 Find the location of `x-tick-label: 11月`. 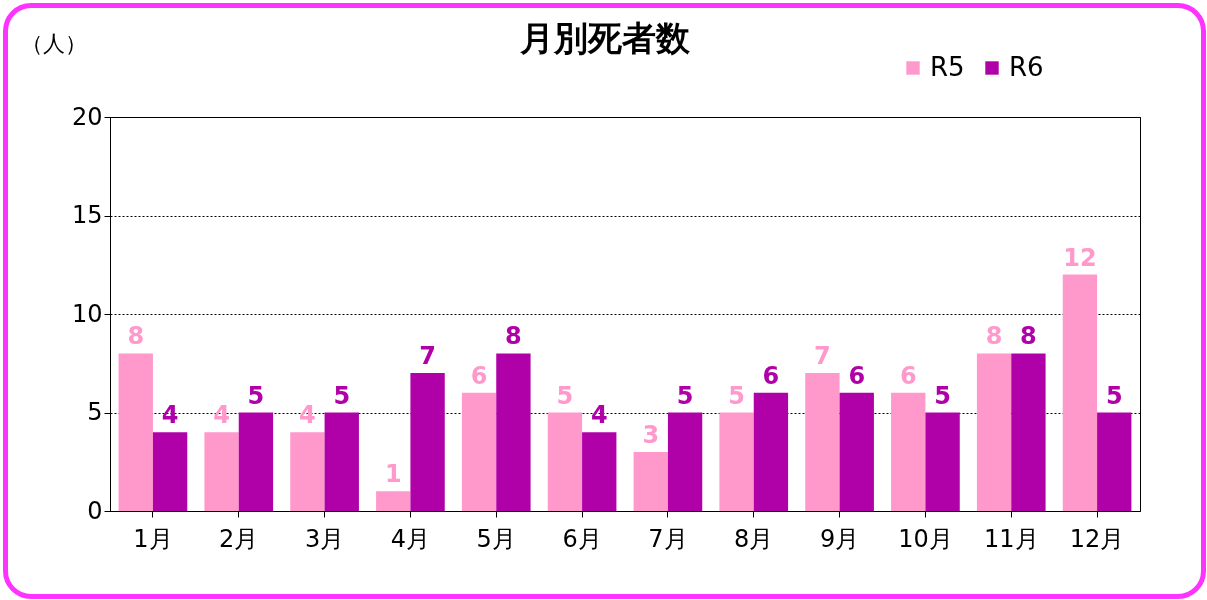

x-tick-label: 11月 is located at coordinates (1011, 538).